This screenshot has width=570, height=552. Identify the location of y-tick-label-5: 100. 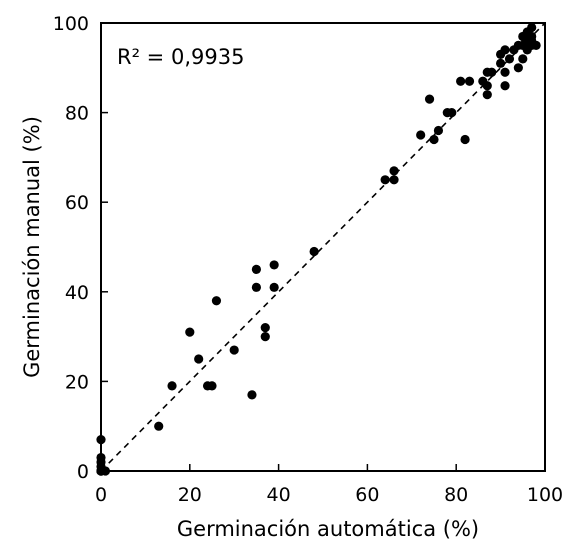
(71, 24).